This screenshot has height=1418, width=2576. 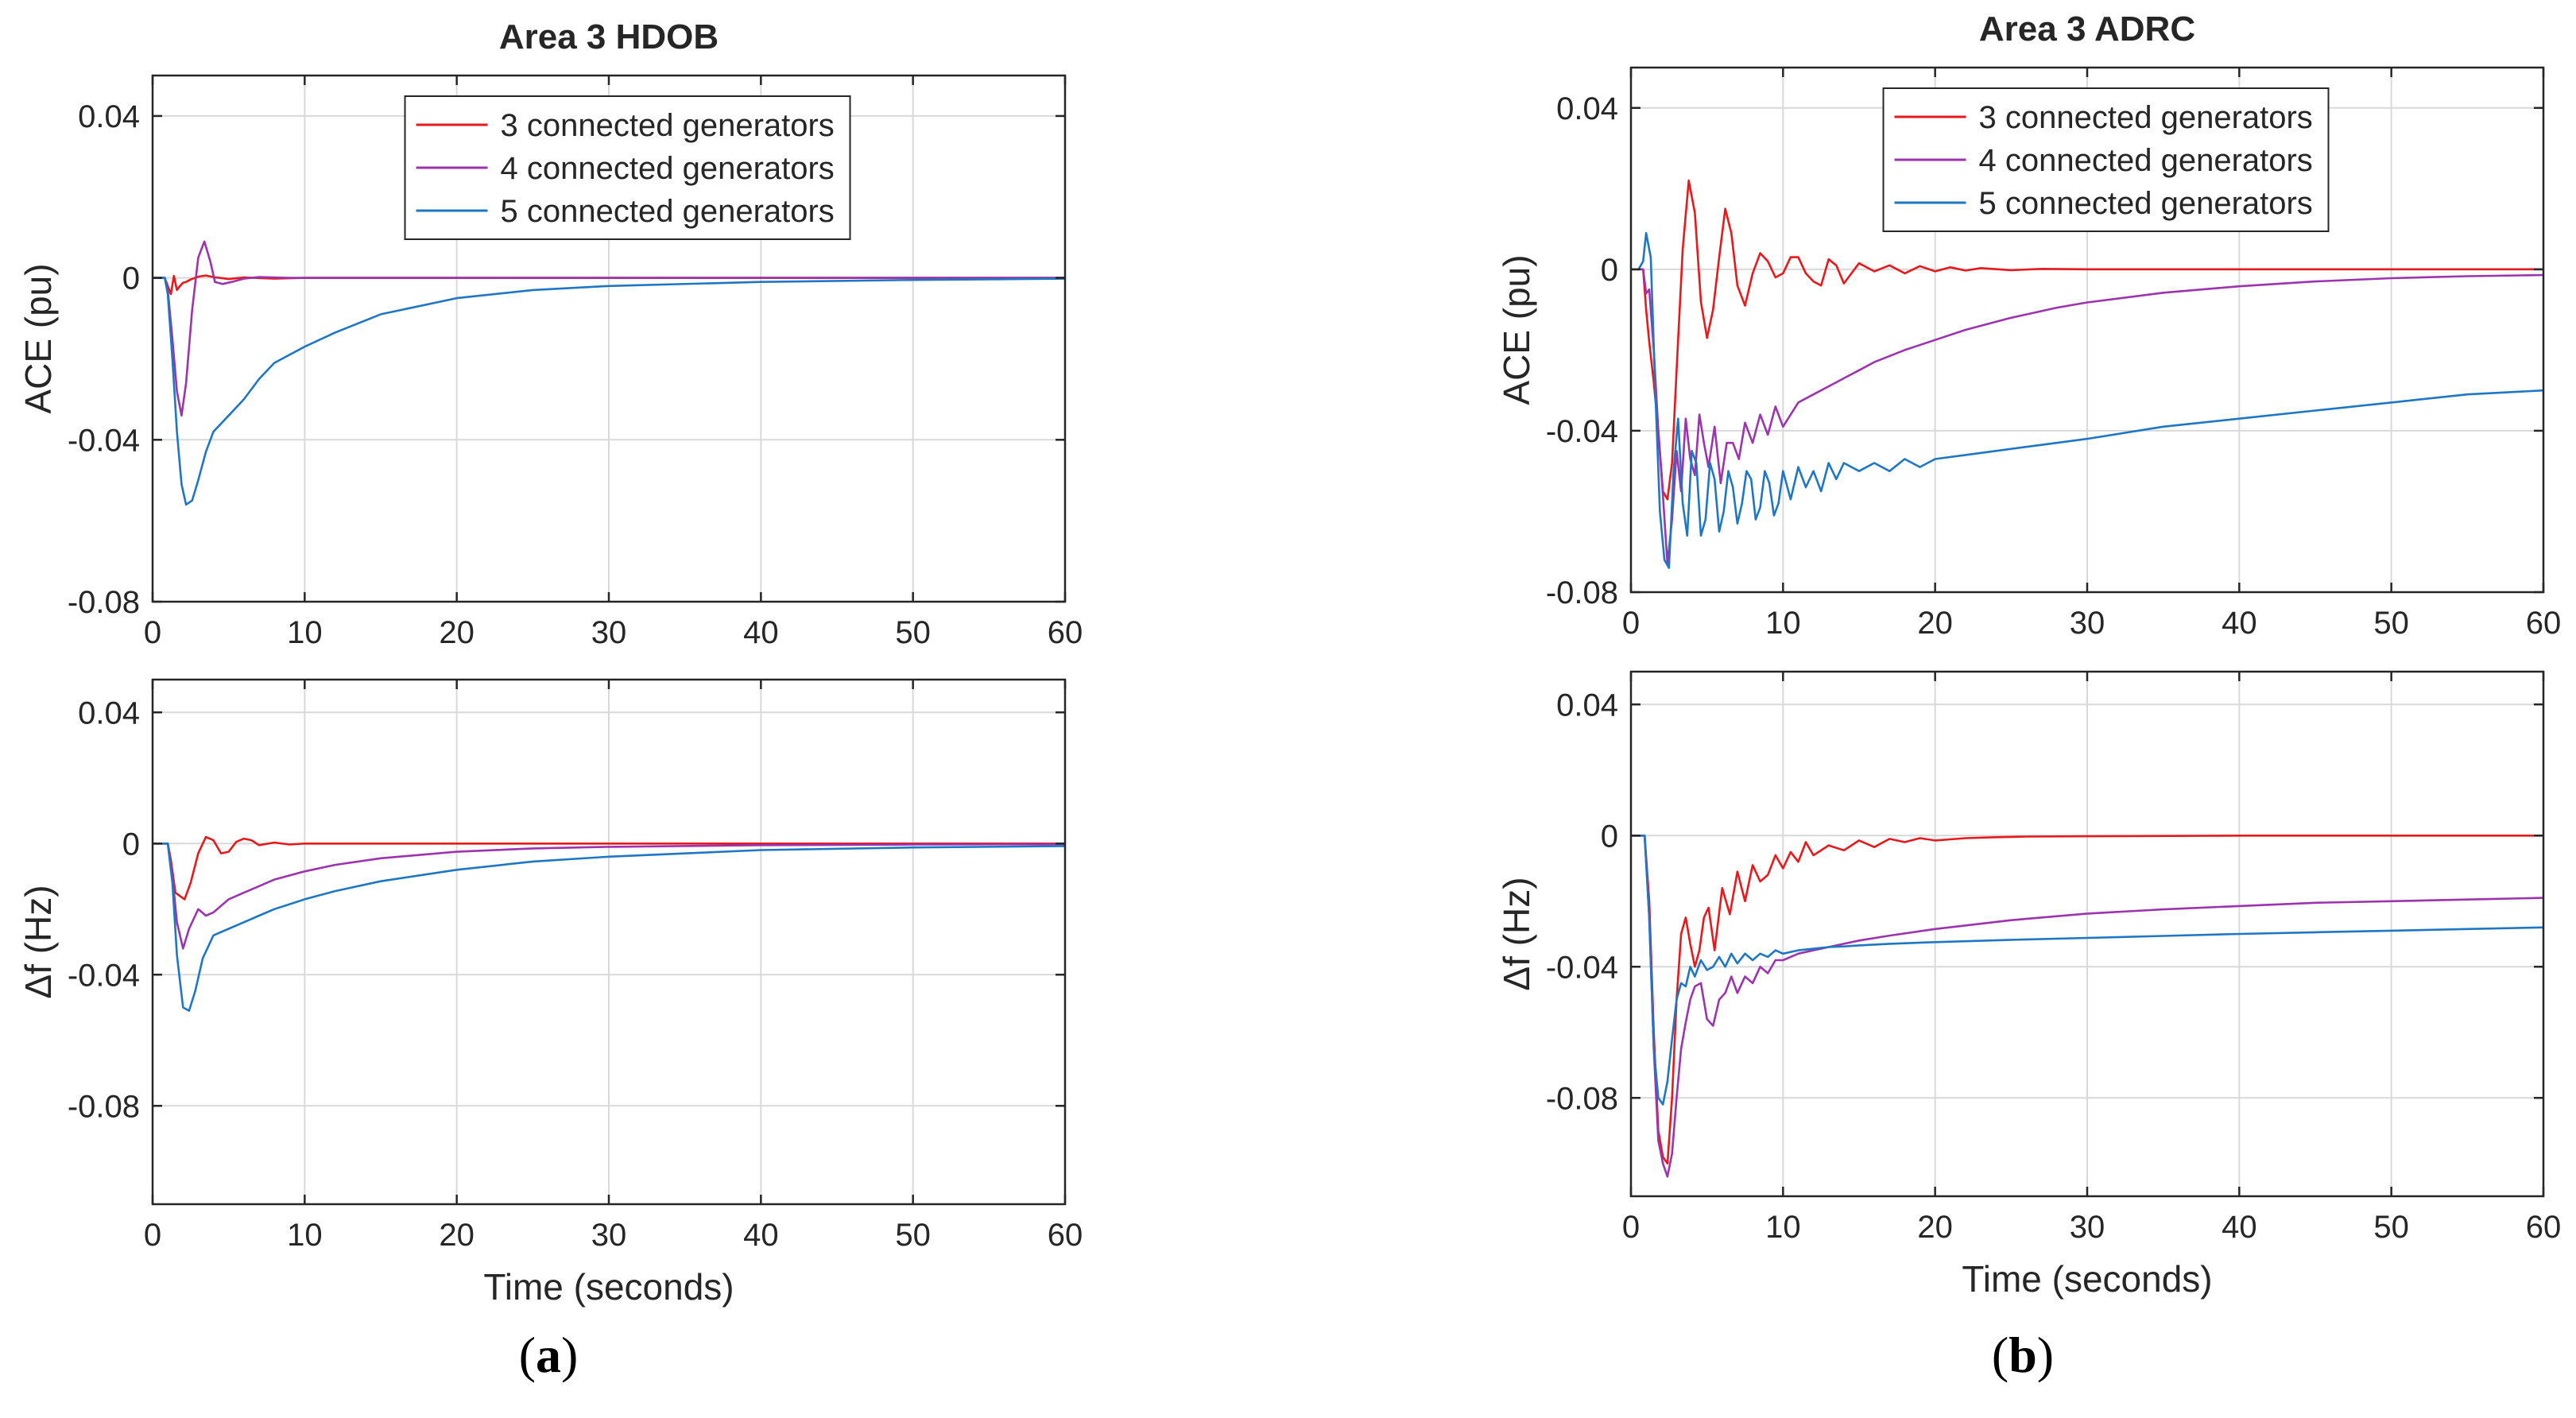 What do you see at coordinates (608, 1287) in the screenshot?
I see `chart-2-xlabel: Time (seconds)` at bounding box center [608, 1287].